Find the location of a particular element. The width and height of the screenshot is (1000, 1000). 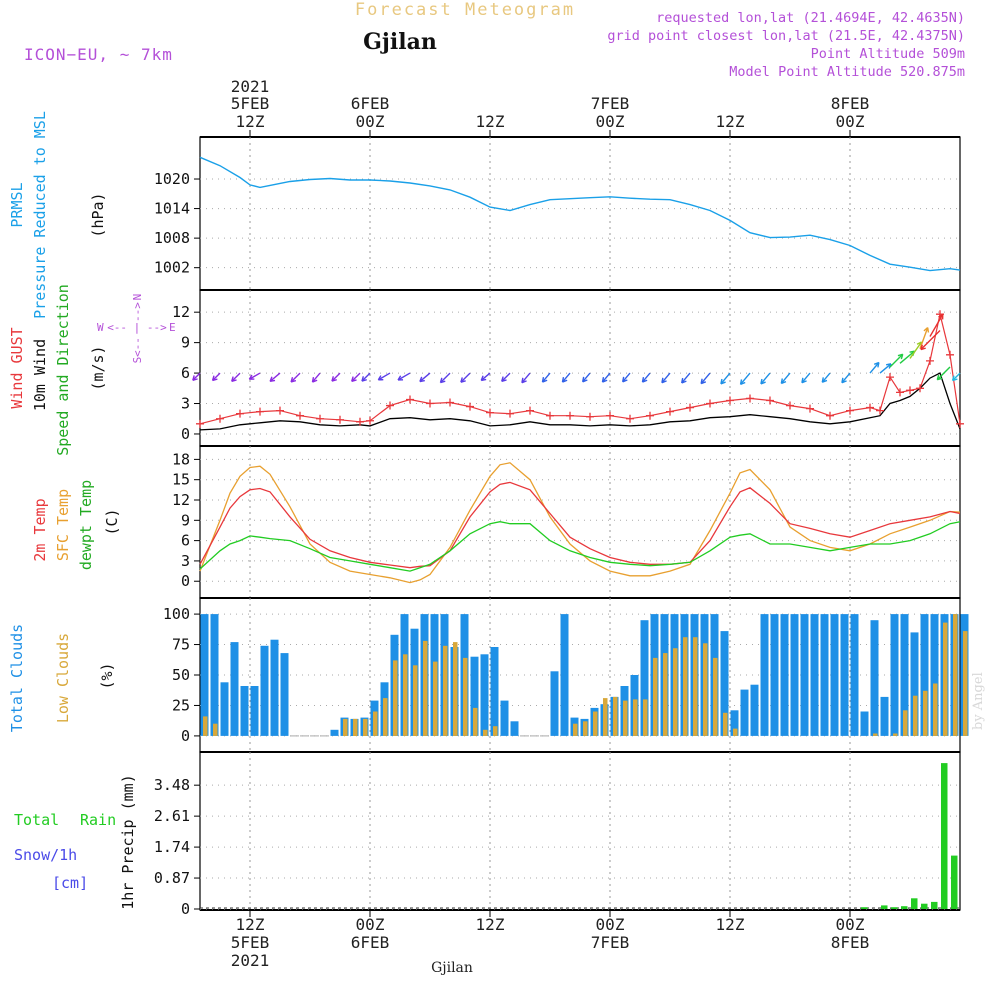

y-tick-label: 2.61 is located at coordinates (172, 816).